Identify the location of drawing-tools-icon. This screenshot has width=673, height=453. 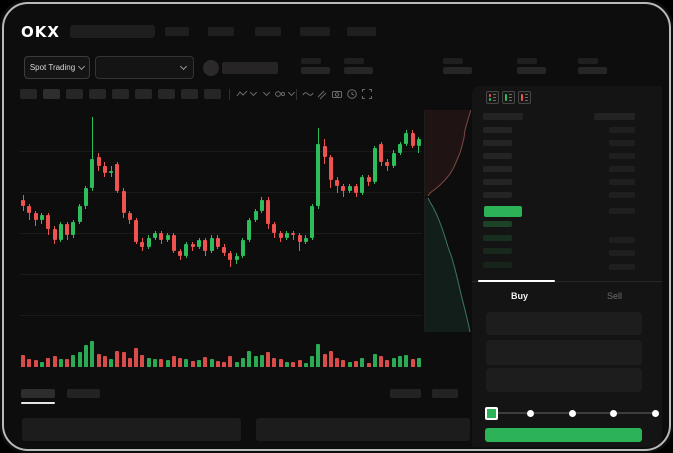
(322, 94).